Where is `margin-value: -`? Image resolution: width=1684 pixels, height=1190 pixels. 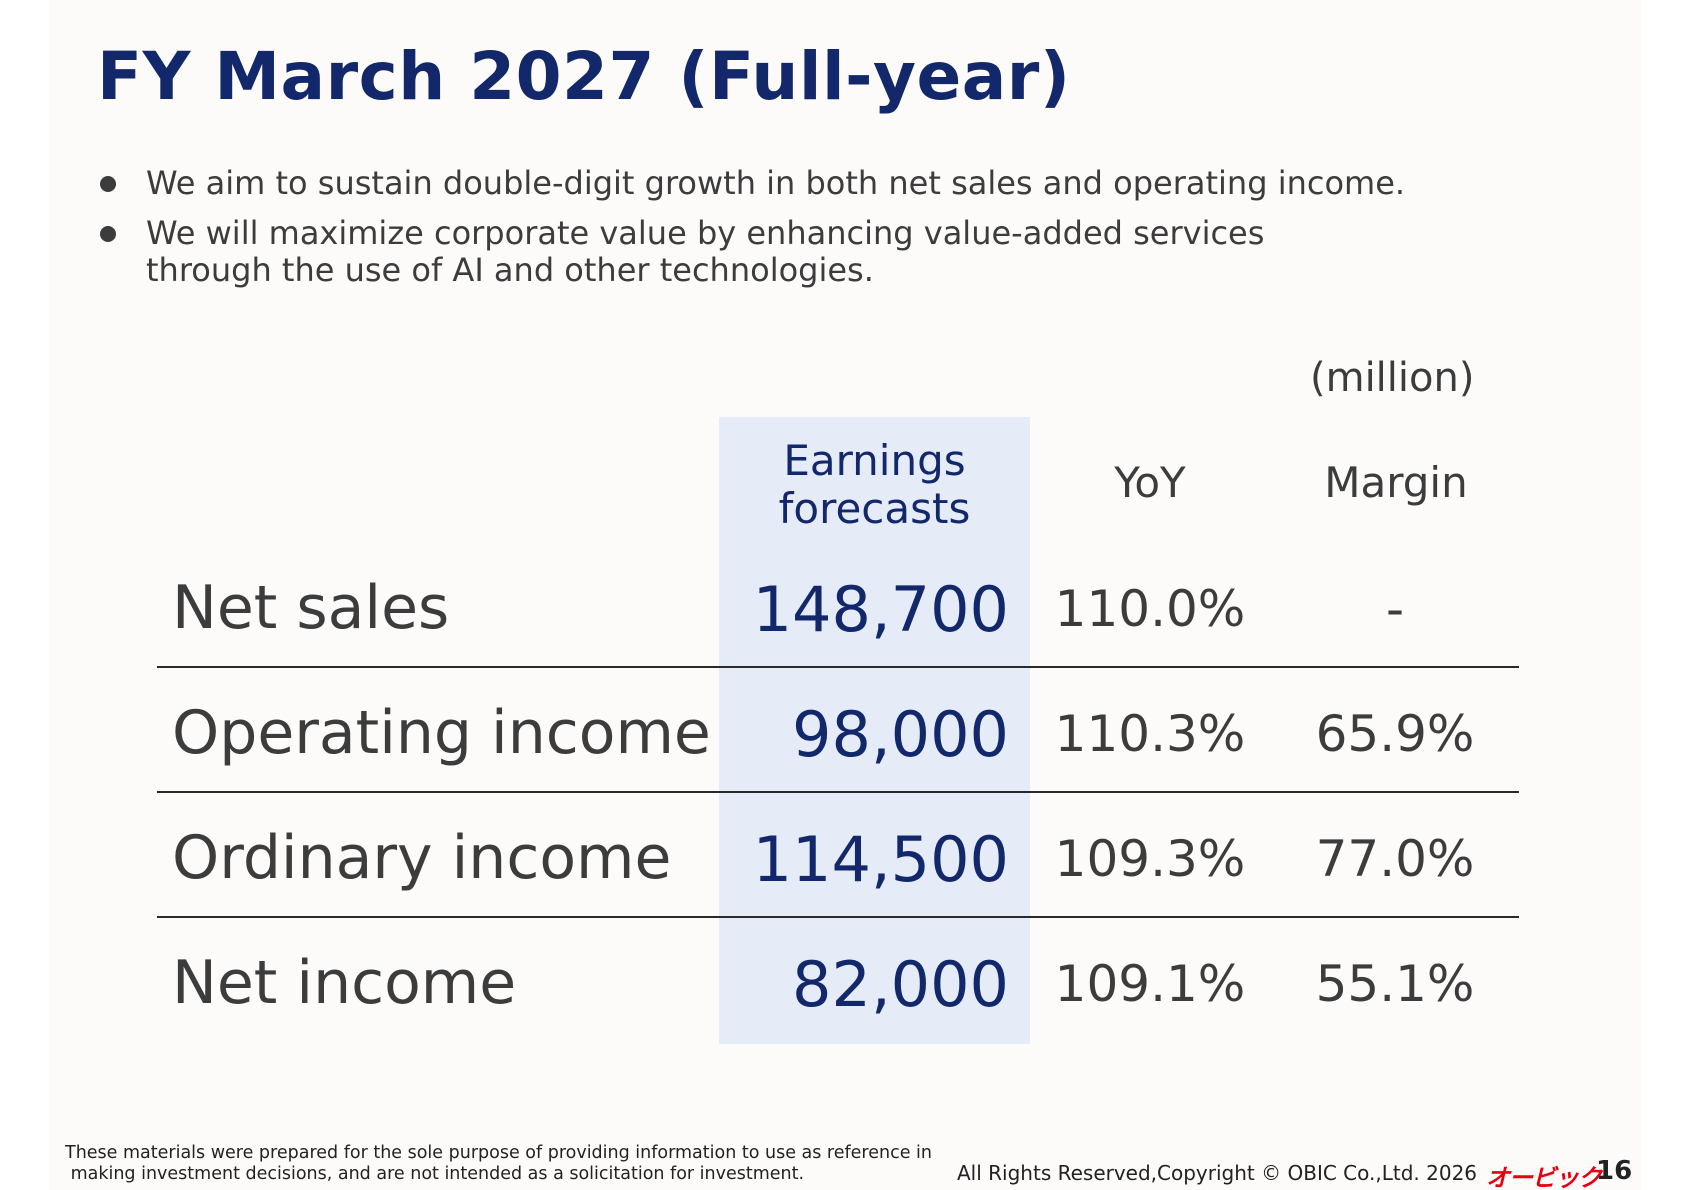
margin-value: - is located at coordinates (1395, 609).